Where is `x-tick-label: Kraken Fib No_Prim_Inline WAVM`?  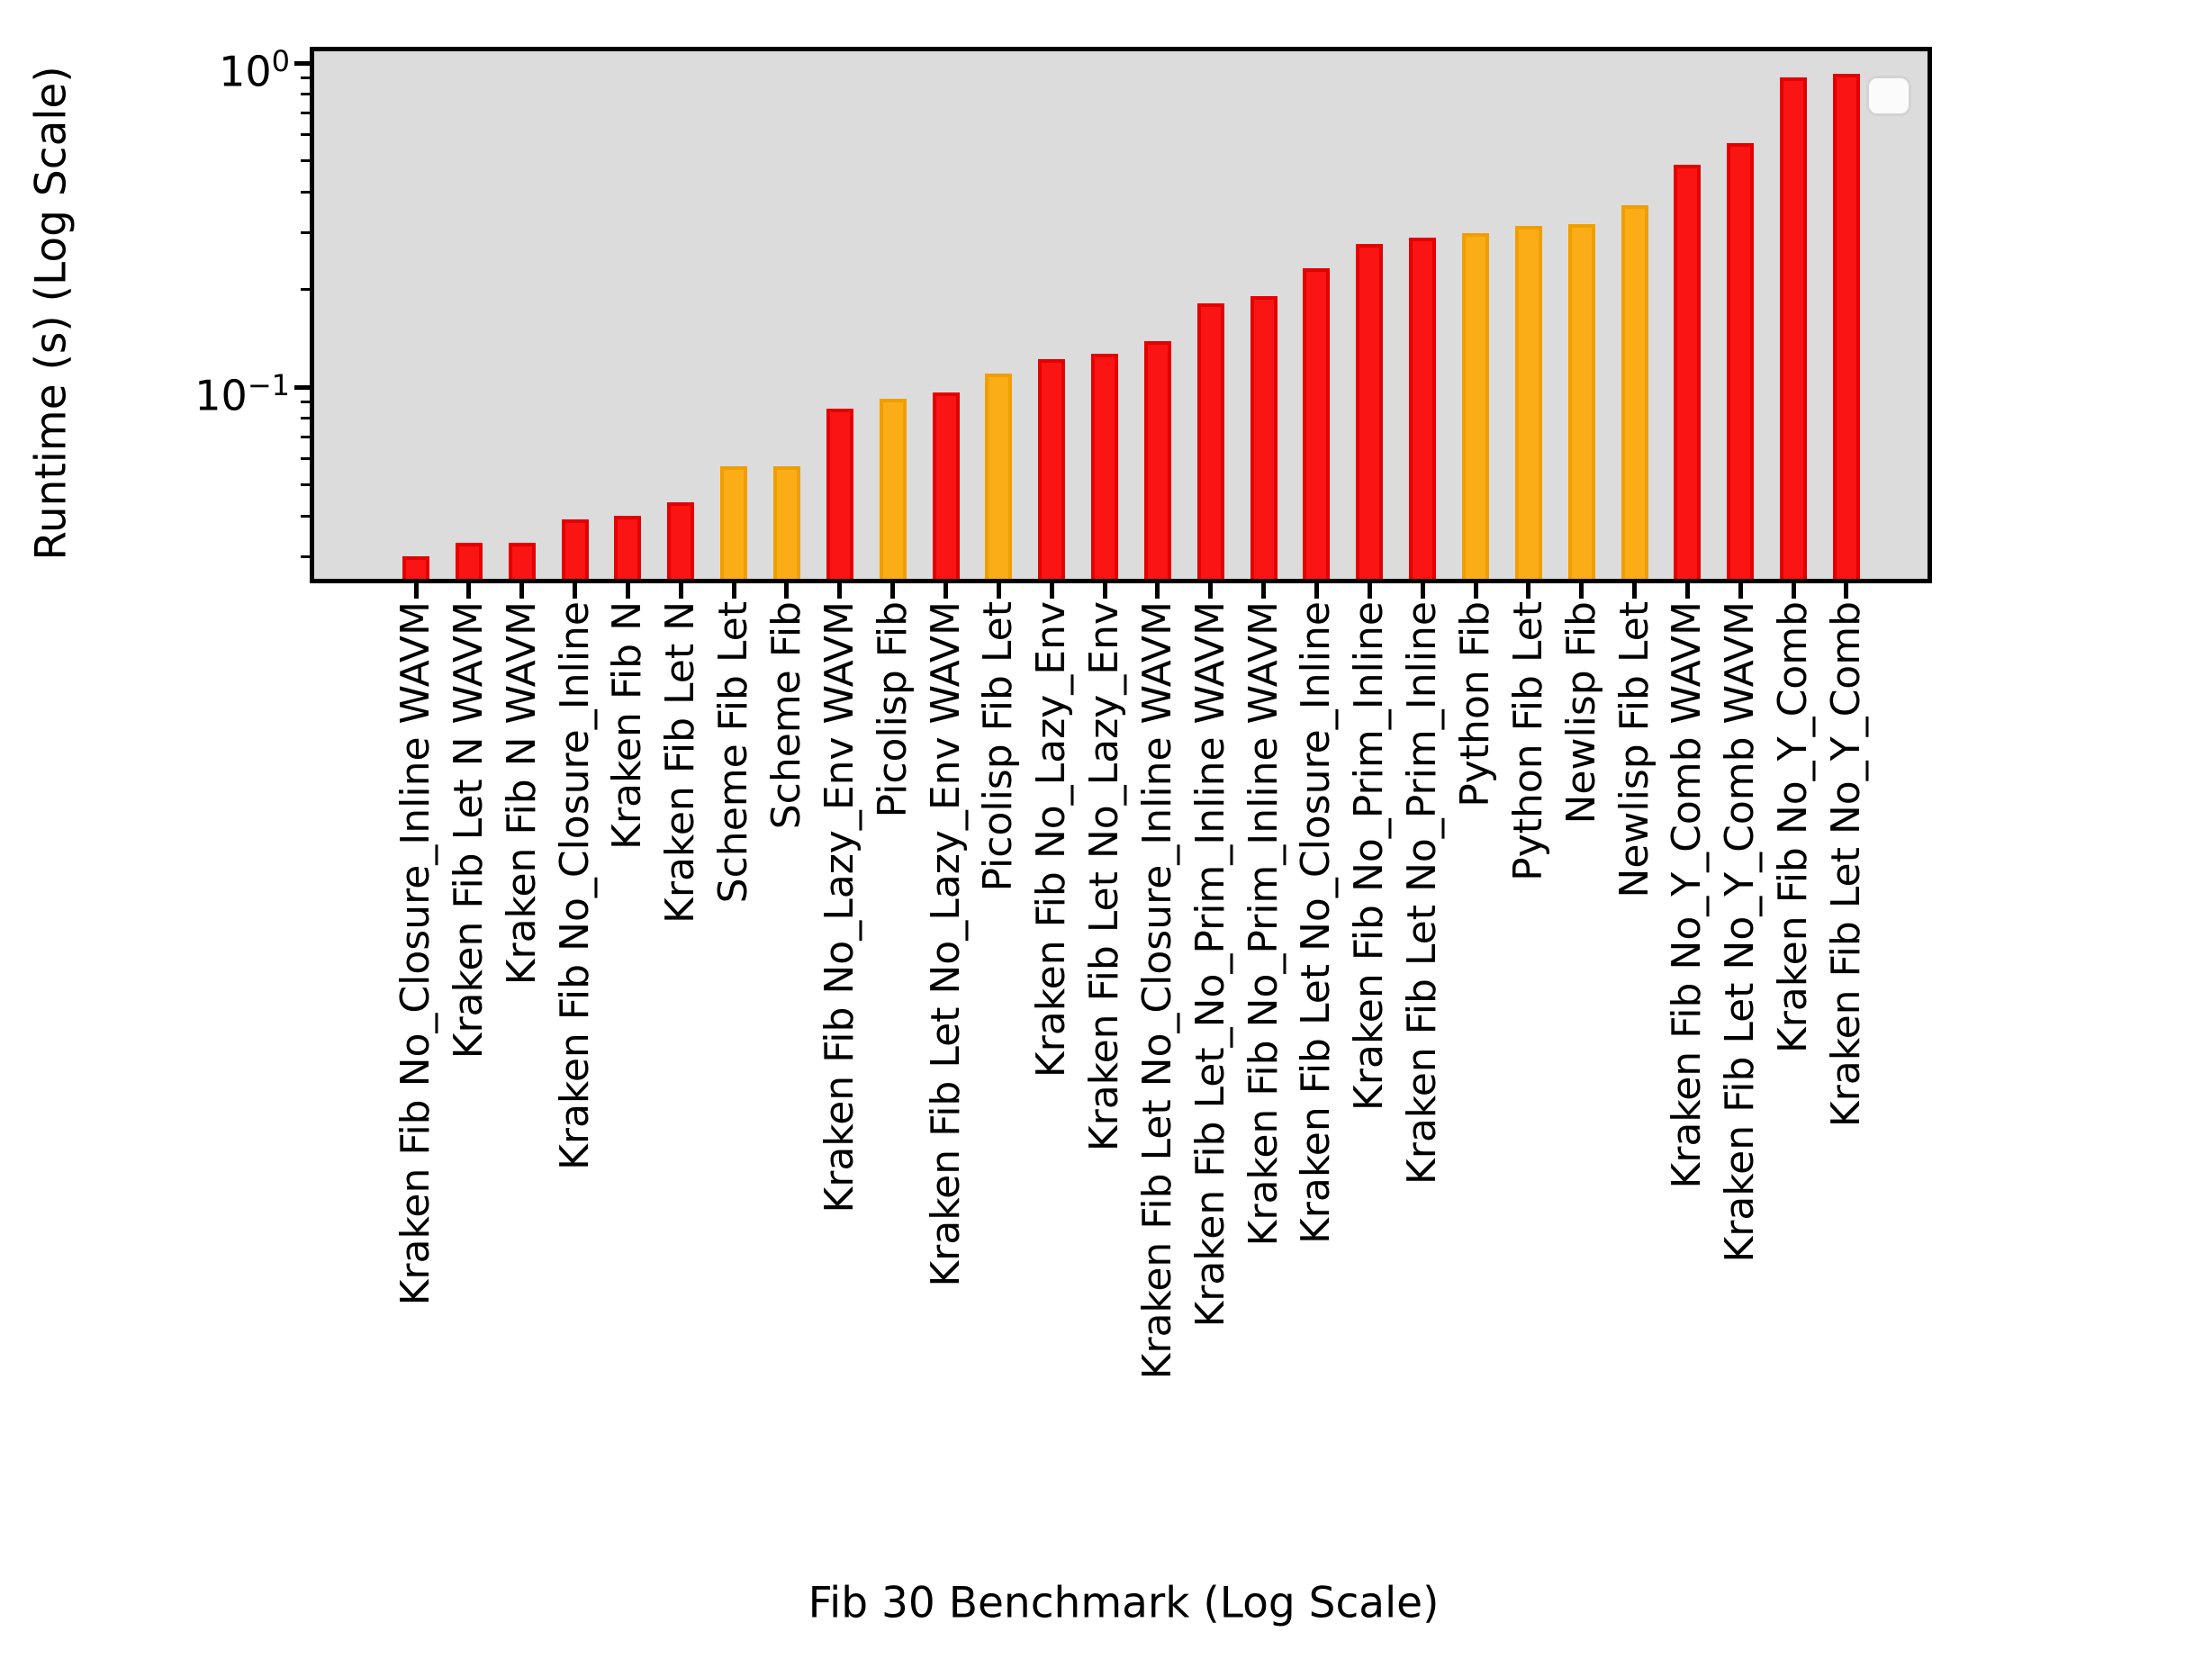 x-tick-label: Kraken Fib No_Prim_Inline WAVM is located at coordinates (1263, 924).